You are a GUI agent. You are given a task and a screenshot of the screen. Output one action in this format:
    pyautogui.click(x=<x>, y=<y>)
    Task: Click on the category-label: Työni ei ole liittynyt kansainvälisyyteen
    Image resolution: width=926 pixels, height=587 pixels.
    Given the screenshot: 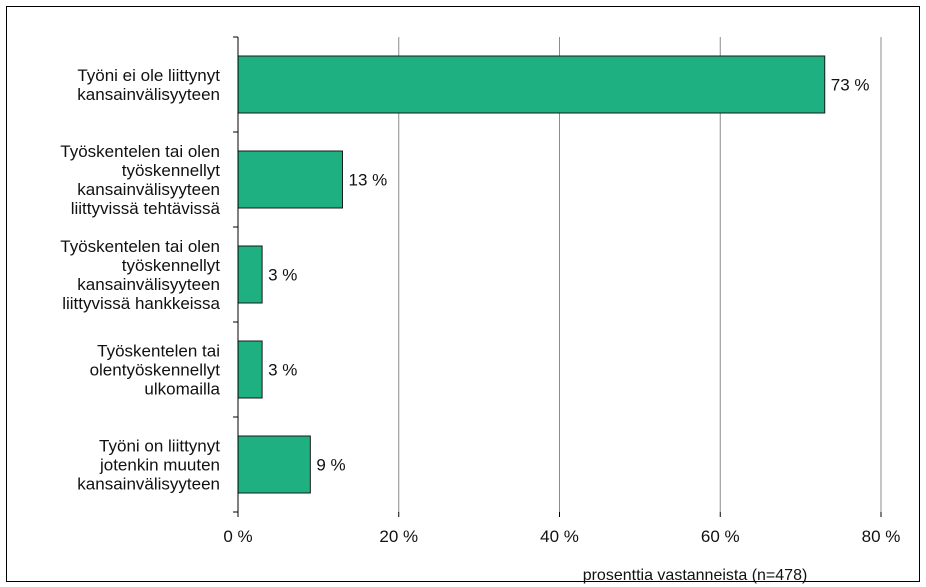 What is the action you would take?
    pyautogui.click(x=148, y=85)
    